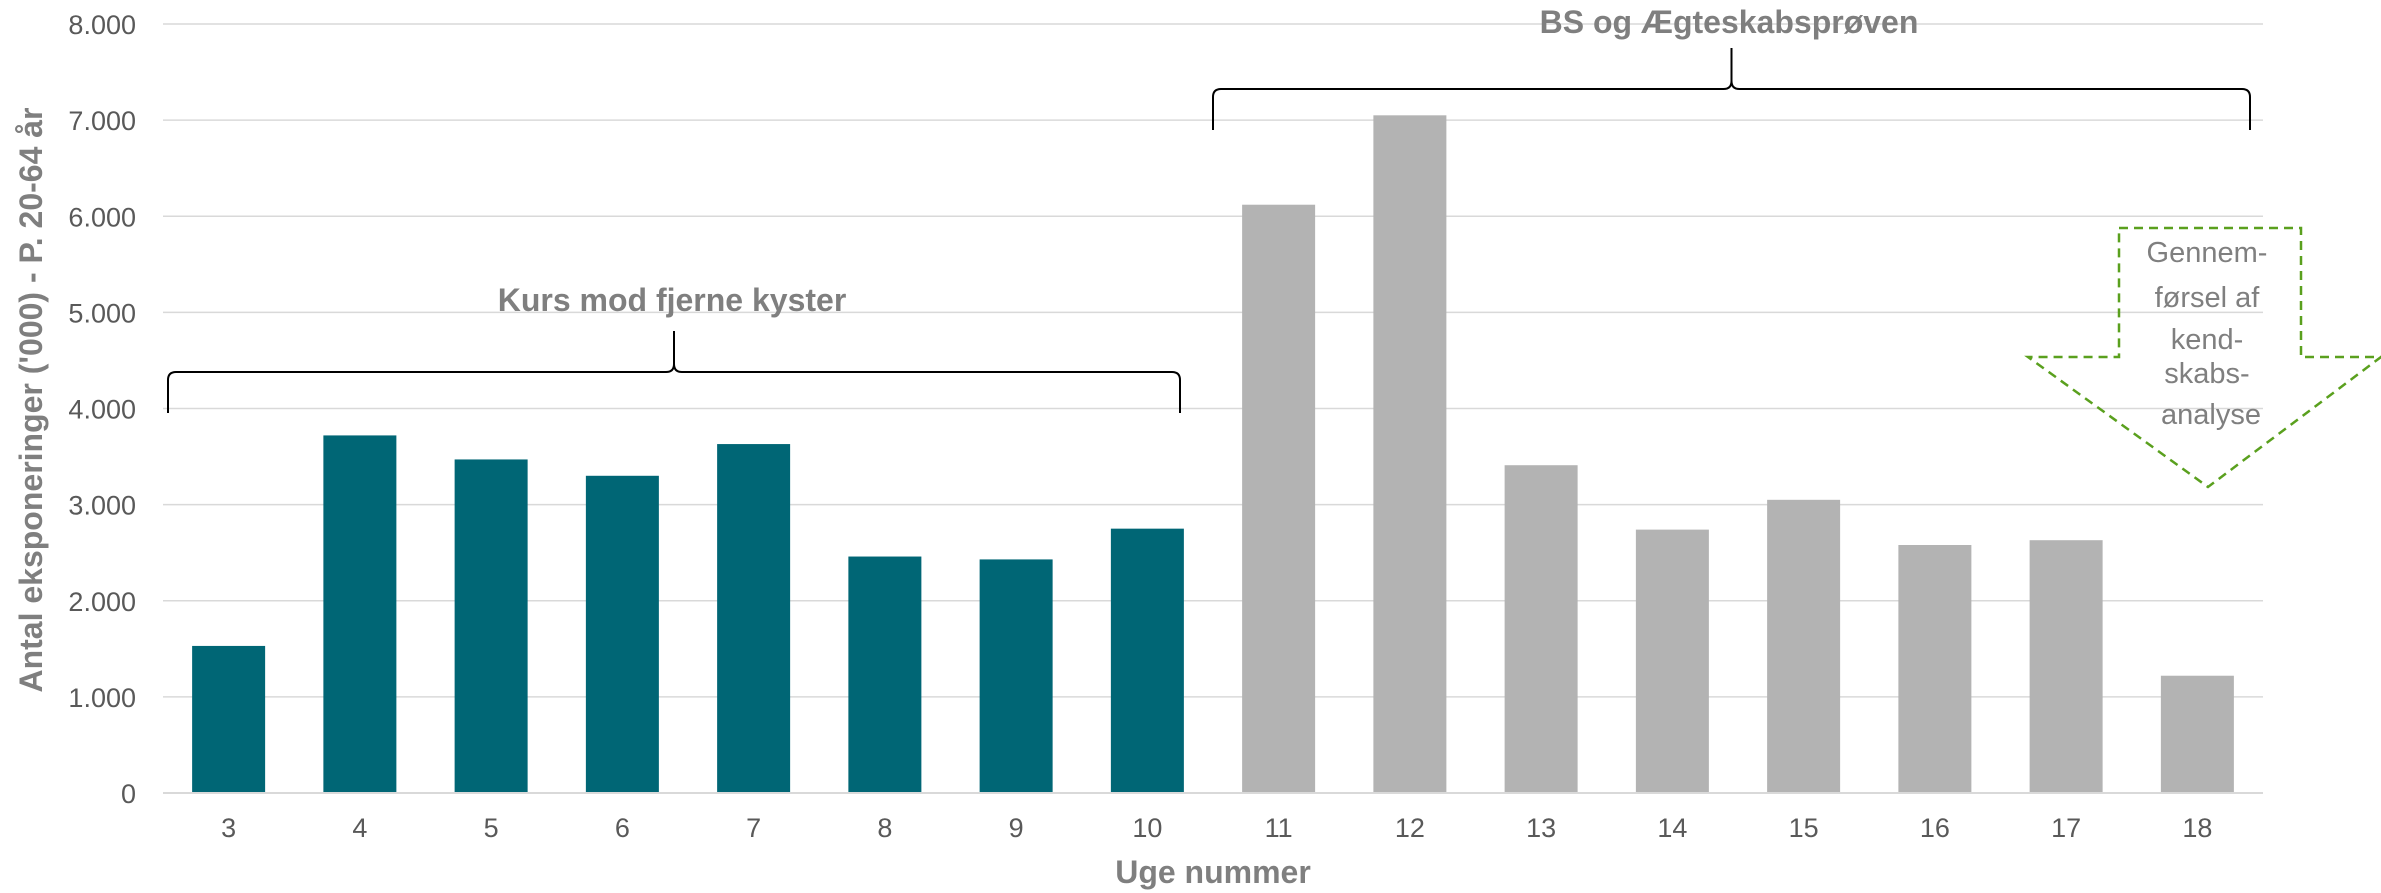 Image resolution: width=2381 pixels, height=893 pixels. I want to click on x-axis-tick-labels: 3 4 5 6 7 8 9 10 11 12 13 14 15 16 17 18, so click(1216, 828).